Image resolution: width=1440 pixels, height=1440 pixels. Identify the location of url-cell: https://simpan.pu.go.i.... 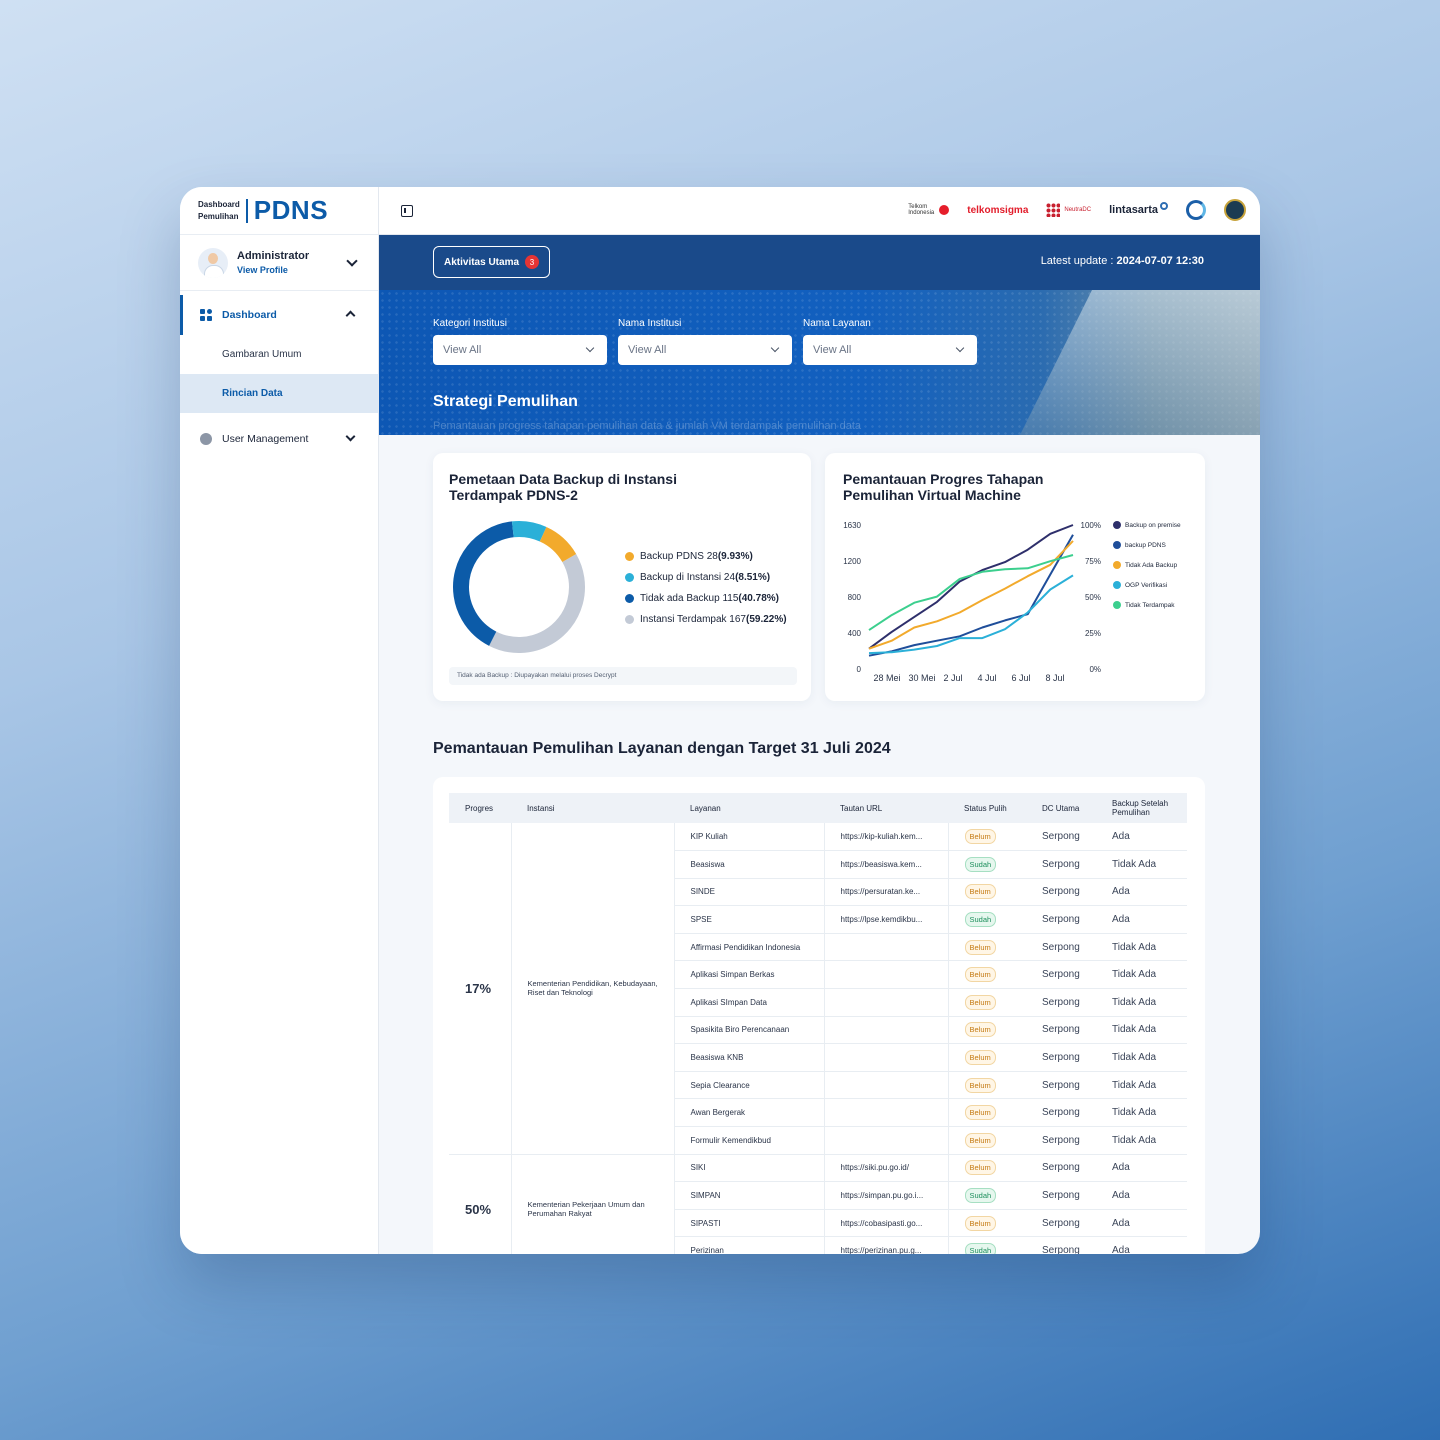
(886, 1195).